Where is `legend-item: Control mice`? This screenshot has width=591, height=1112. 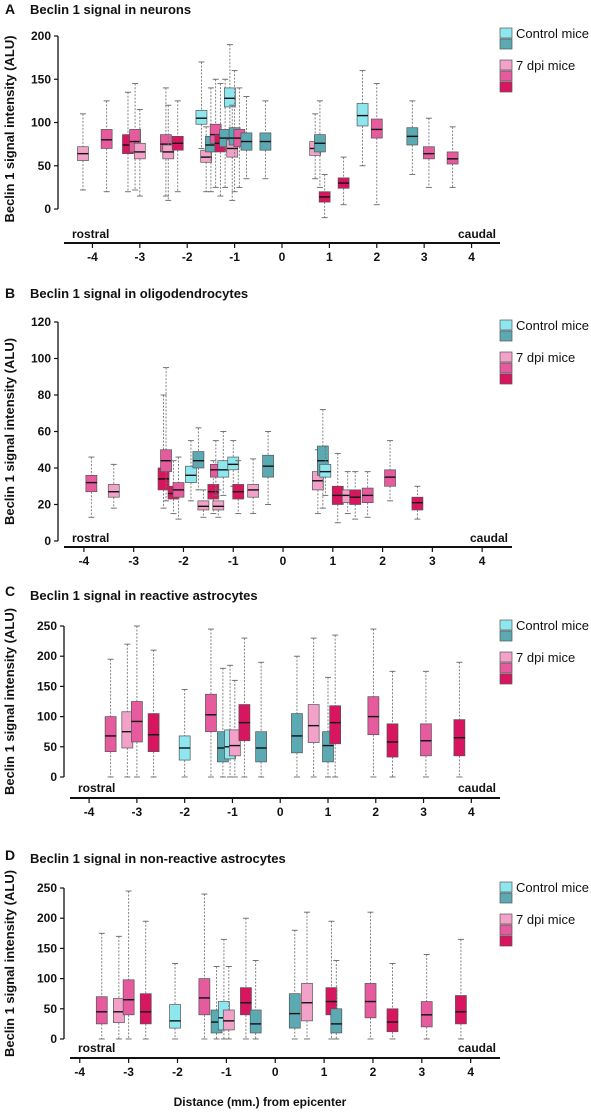 legend-item: Control mice is located at coordinates (544, 38).